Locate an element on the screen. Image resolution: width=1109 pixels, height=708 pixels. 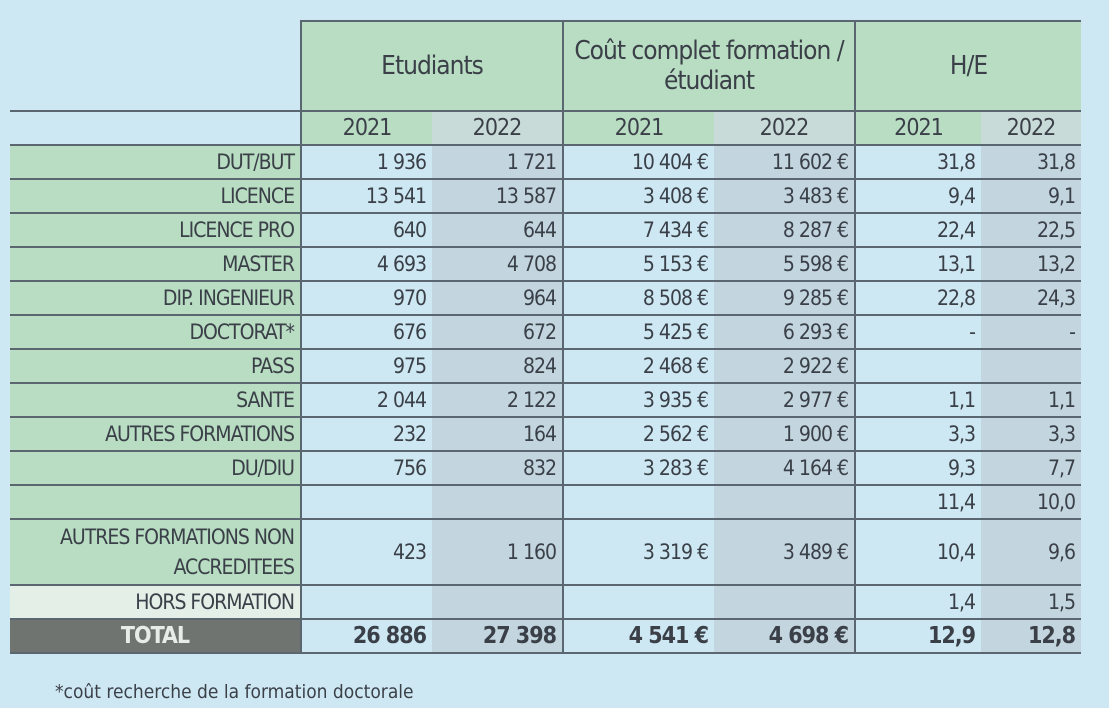
cell: 22,5 is located at coordinates (1031, 230).